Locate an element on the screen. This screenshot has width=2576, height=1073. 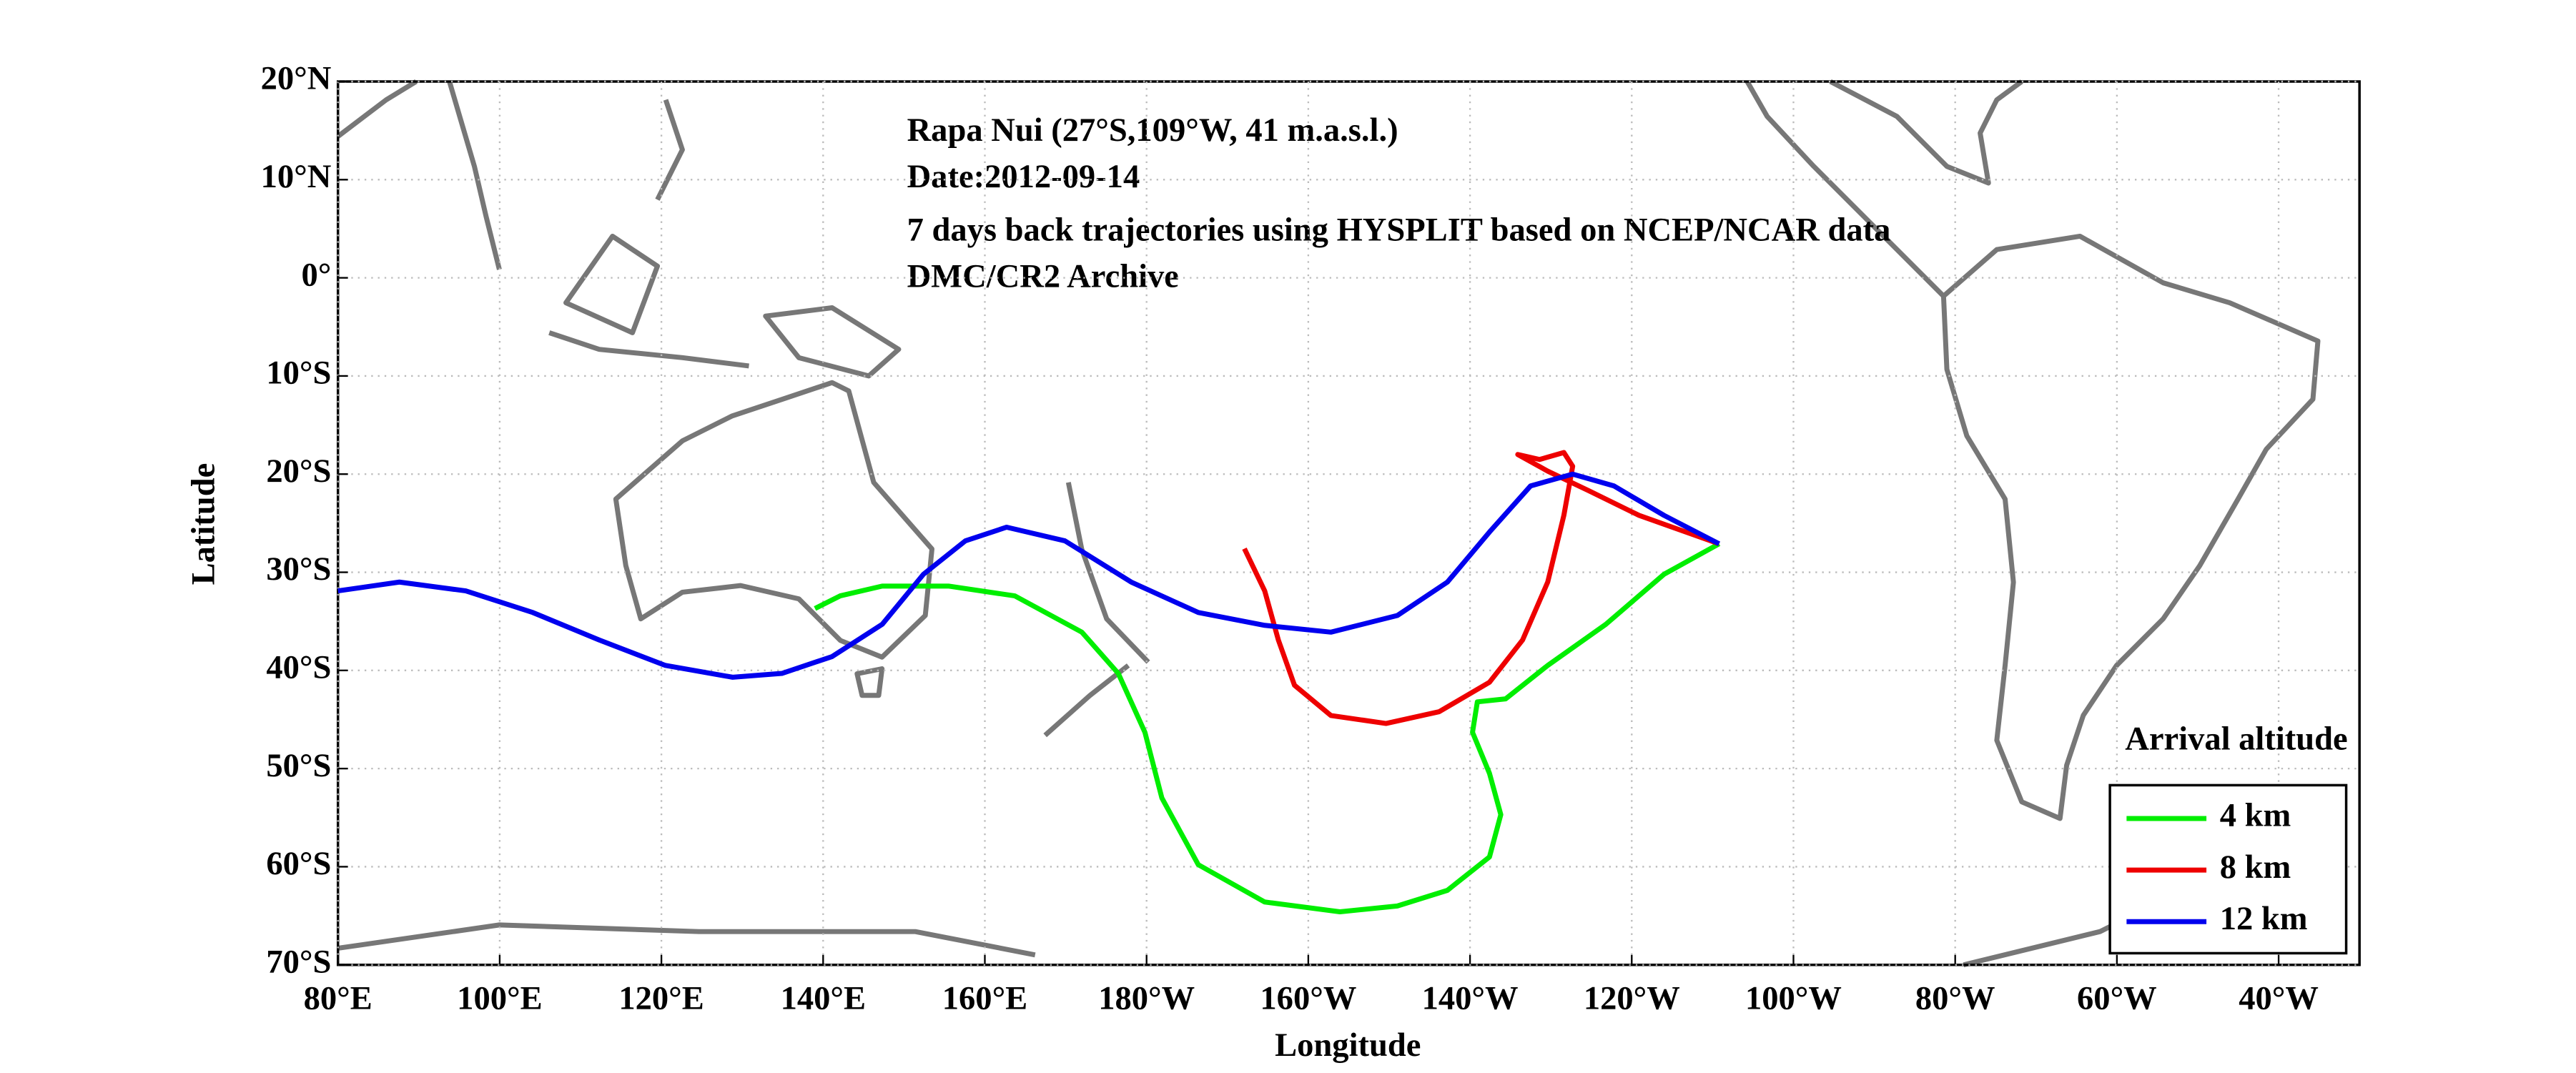
y-tick-label: 0° is located at coordinates (317, 275).